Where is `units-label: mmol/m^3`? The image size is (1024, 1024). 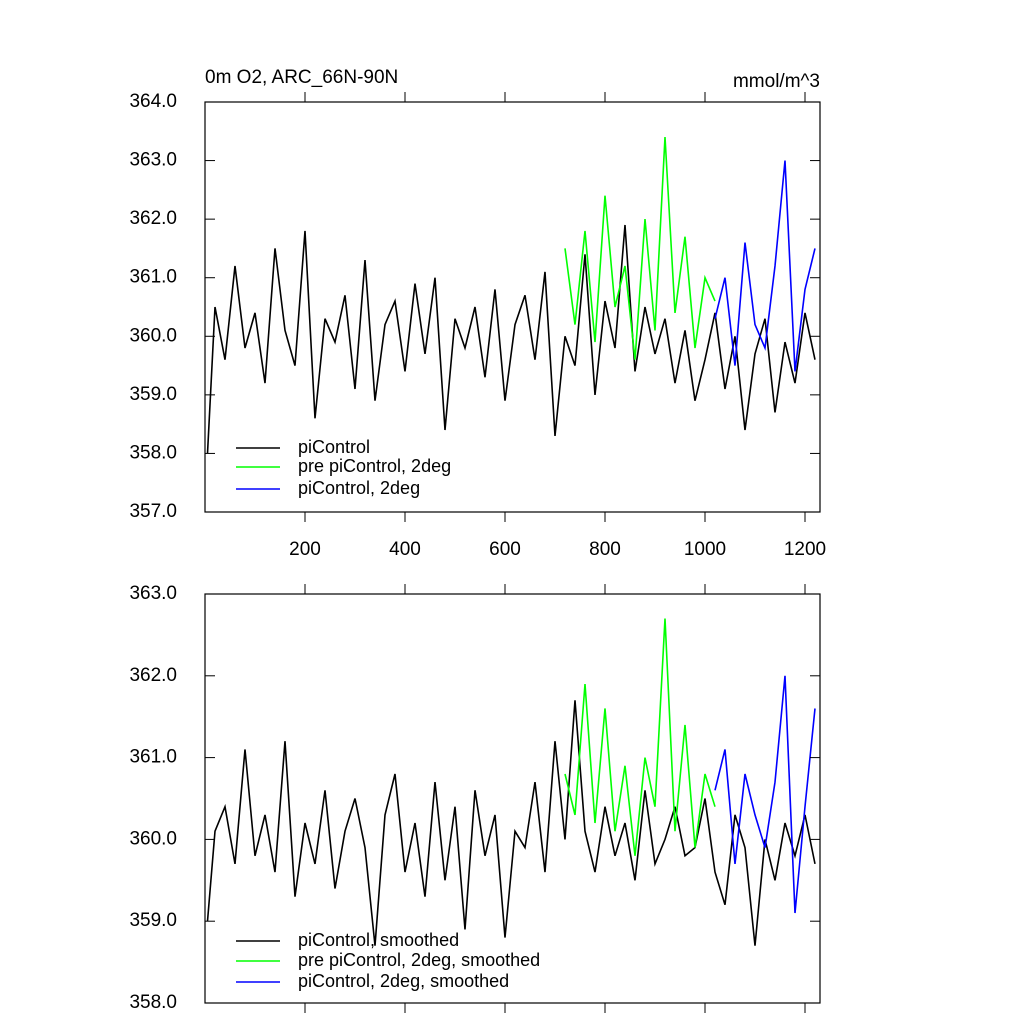
units-label: mmol/m^3 is located at coordinates (776, 81).